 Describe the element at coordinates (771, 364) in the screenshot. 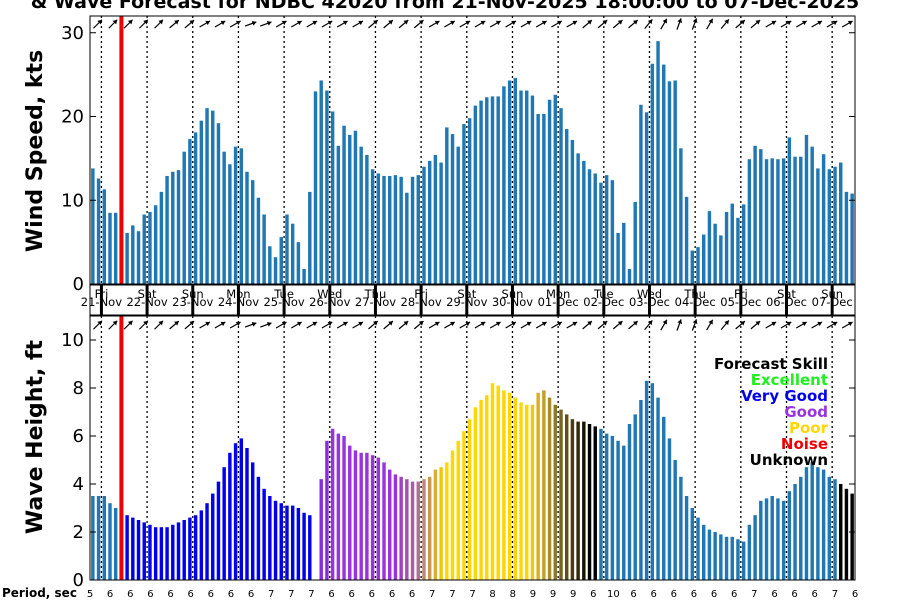

I see `legend-title: Forecast Skill` at that location.